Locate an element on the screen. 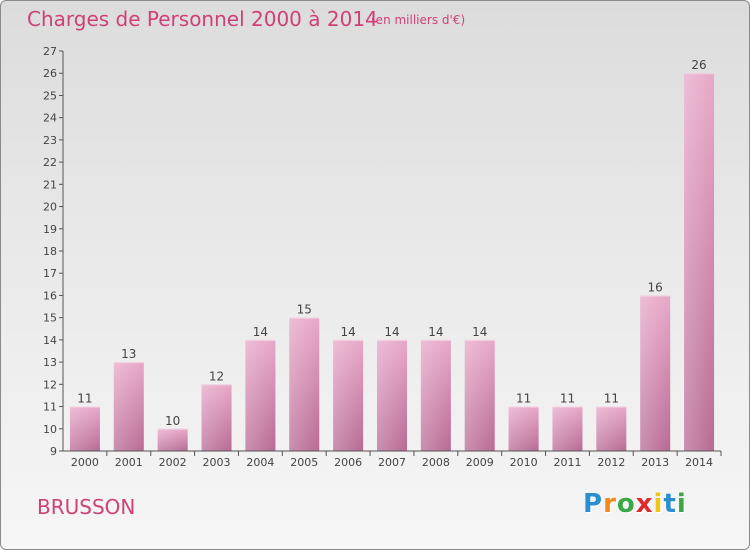 The width and height of the screenshot is (750, 550). bar-value-label: 13 is located at coordinates (128, 354).